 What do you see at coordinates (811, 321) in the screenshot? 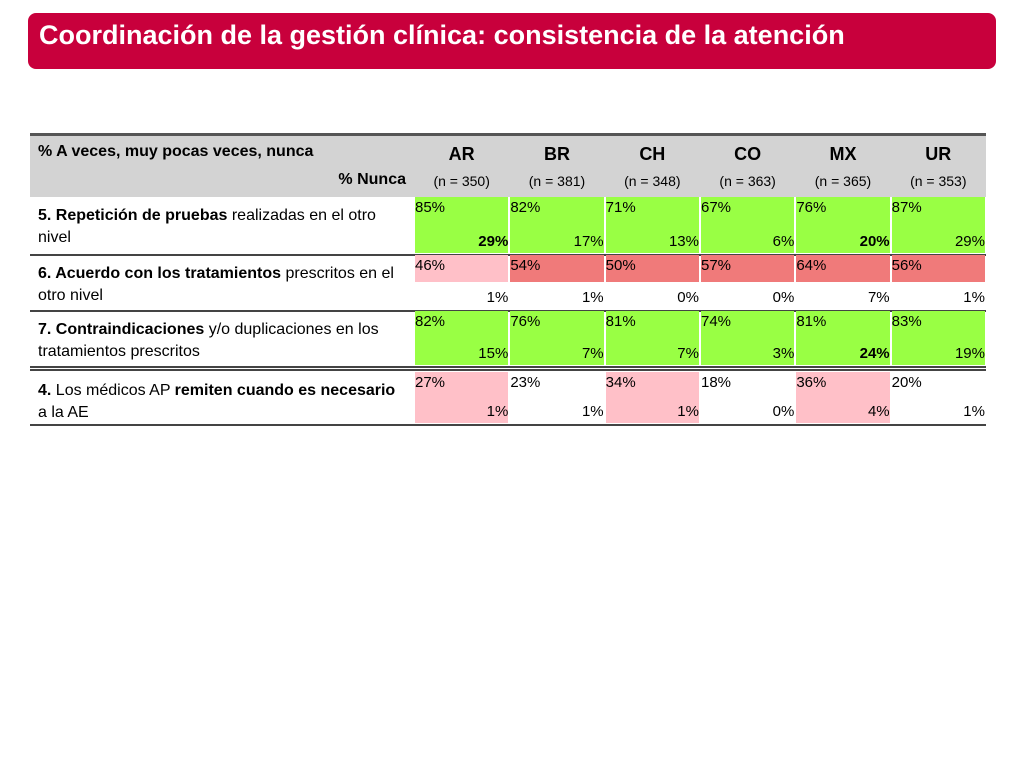
I see `cell-top: 81%` at bounding box center [811, 321].